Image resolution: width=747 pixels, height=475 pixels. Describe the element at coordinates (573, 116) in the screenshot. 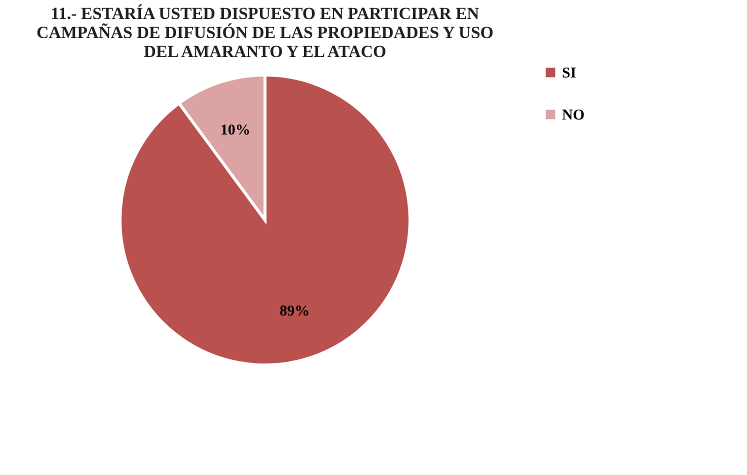

I see `legend-label: NO` at that location.